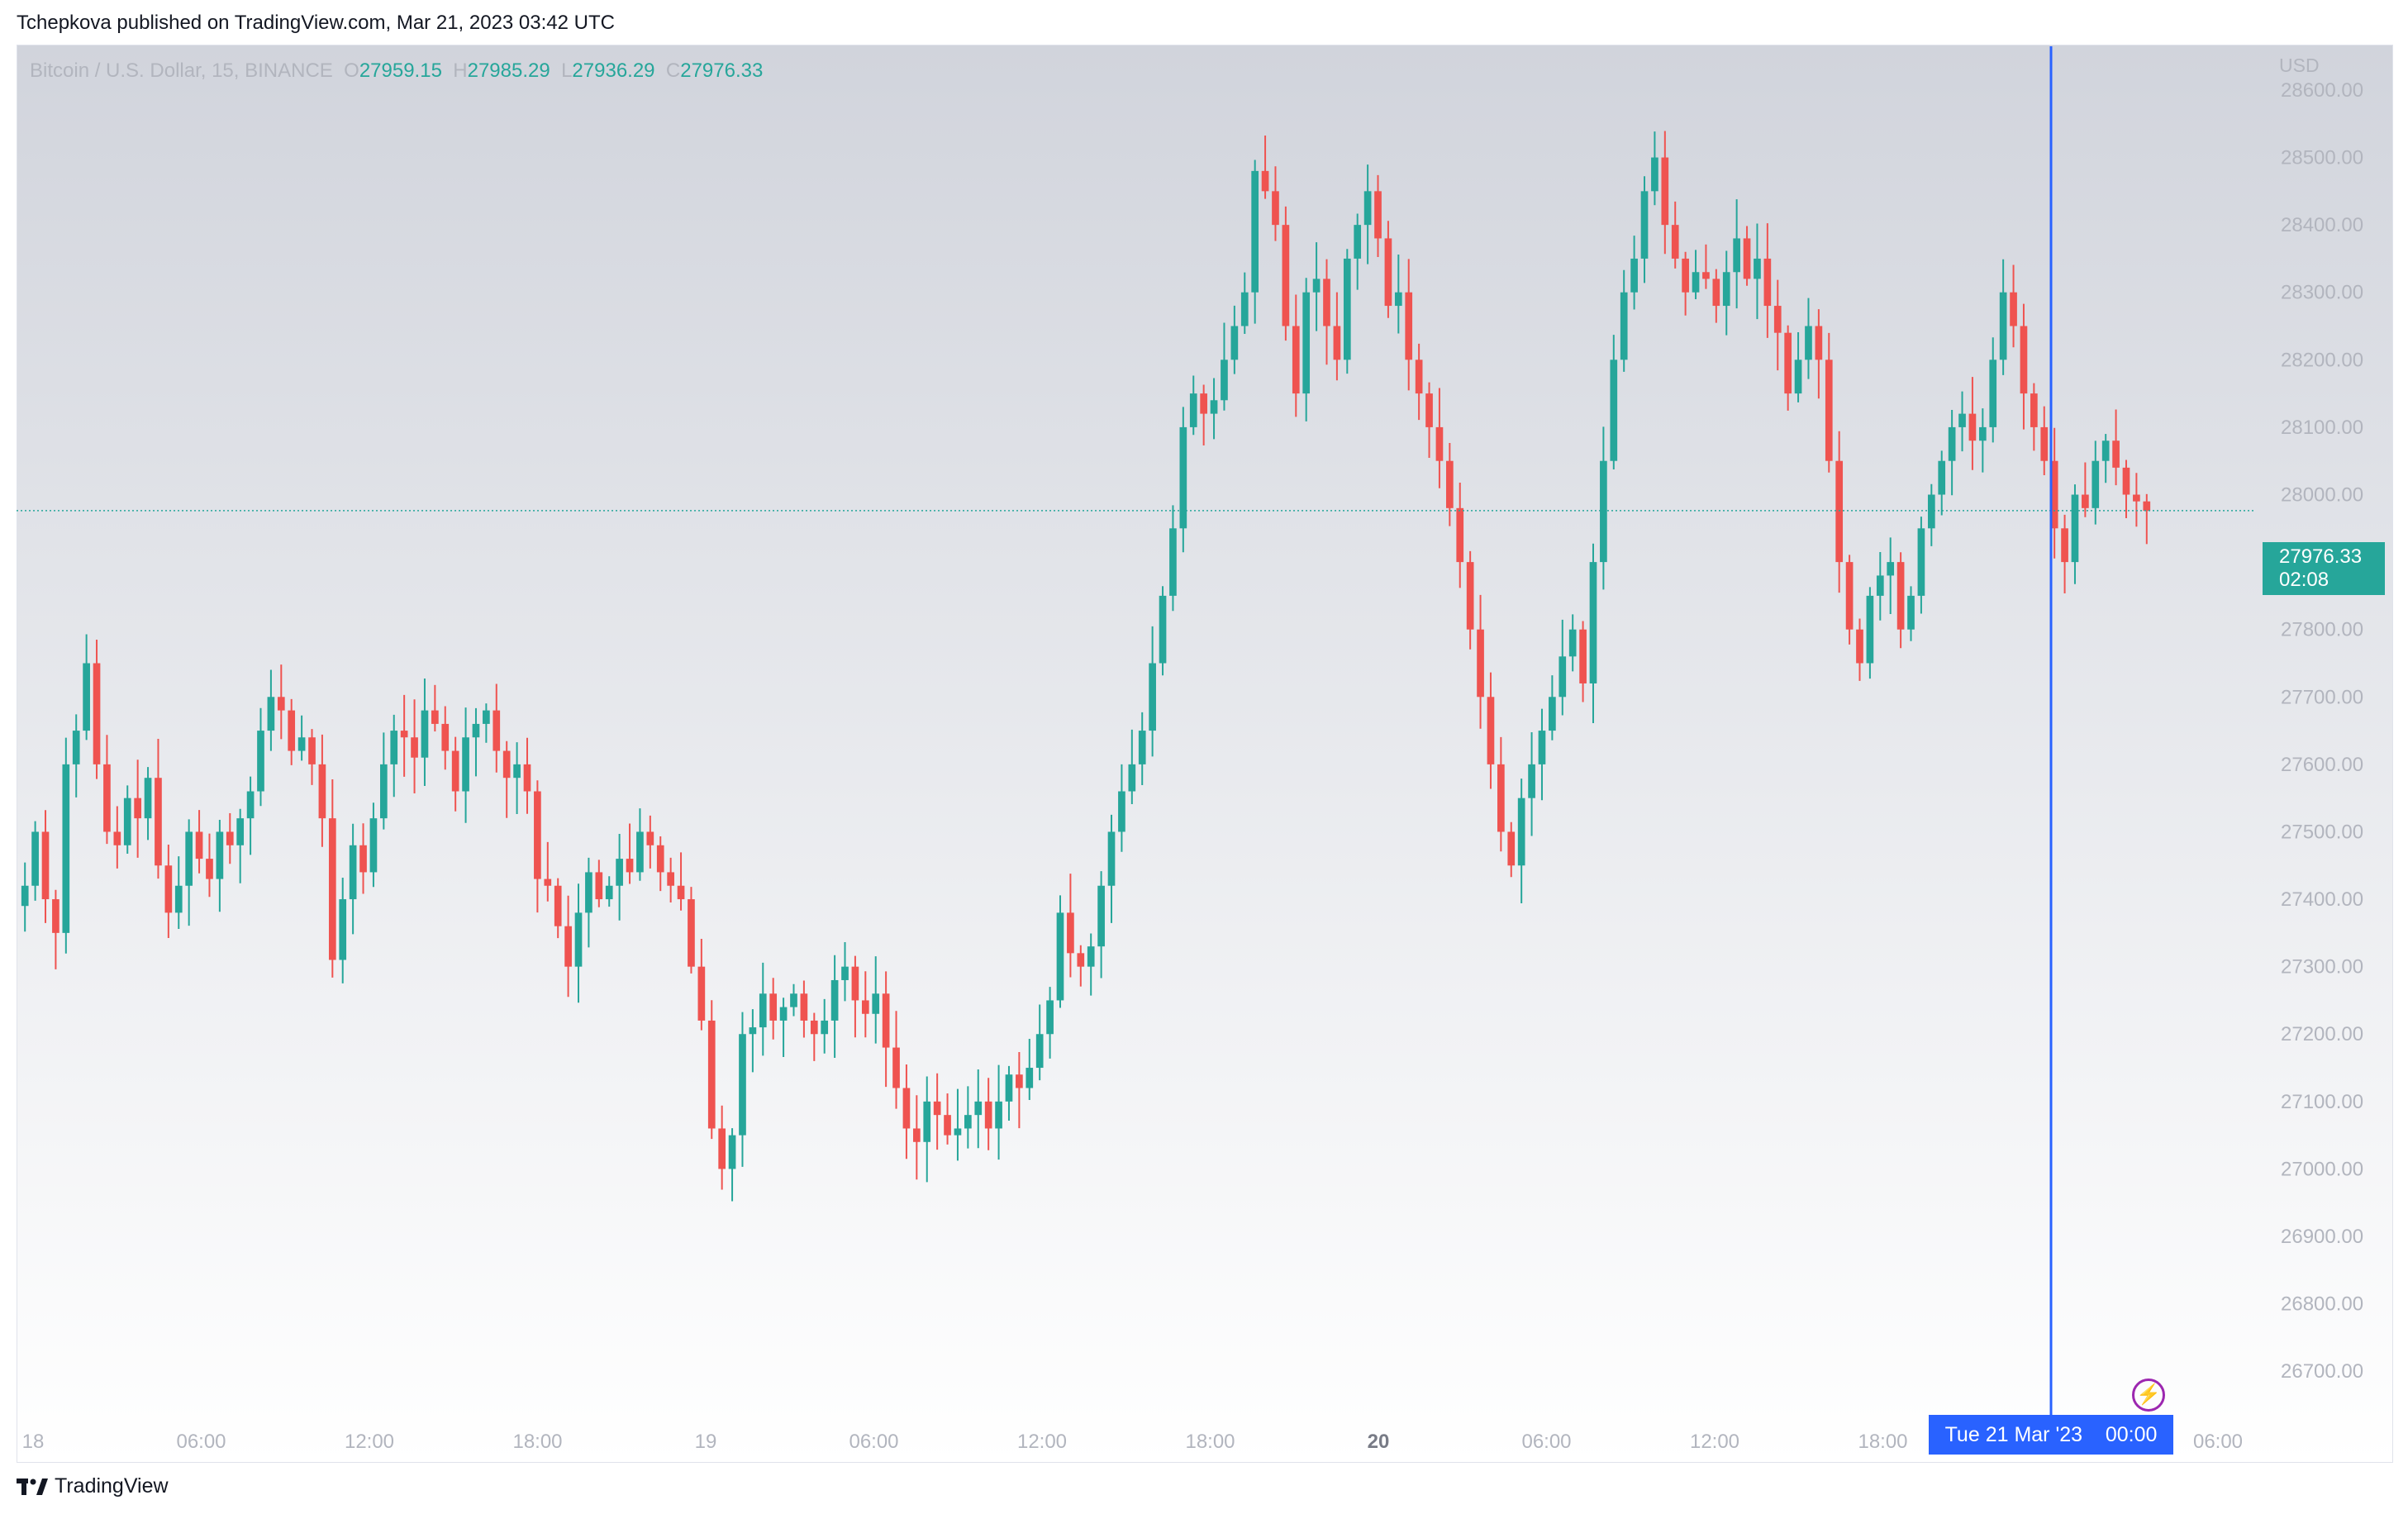  What do you see at coordinates (567, 71) in the screenshot?
I see `low-label: L` at bounding box center [567, 71].